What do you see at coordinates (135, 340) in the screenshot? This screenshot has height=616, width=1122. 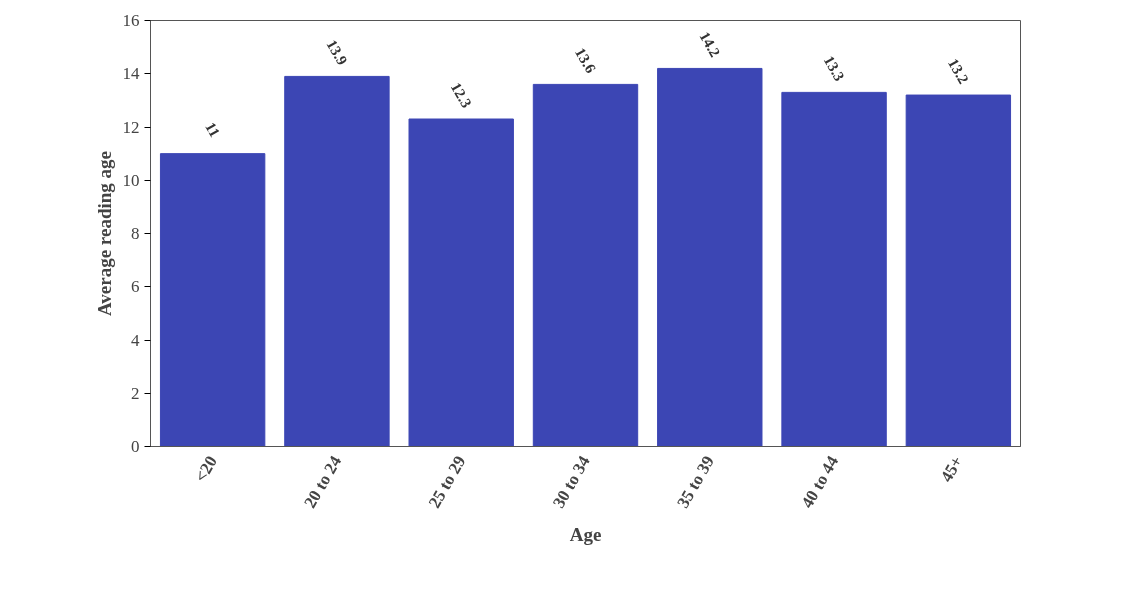 I see `y-tick-label: 4` at bounding box center [135, 340].